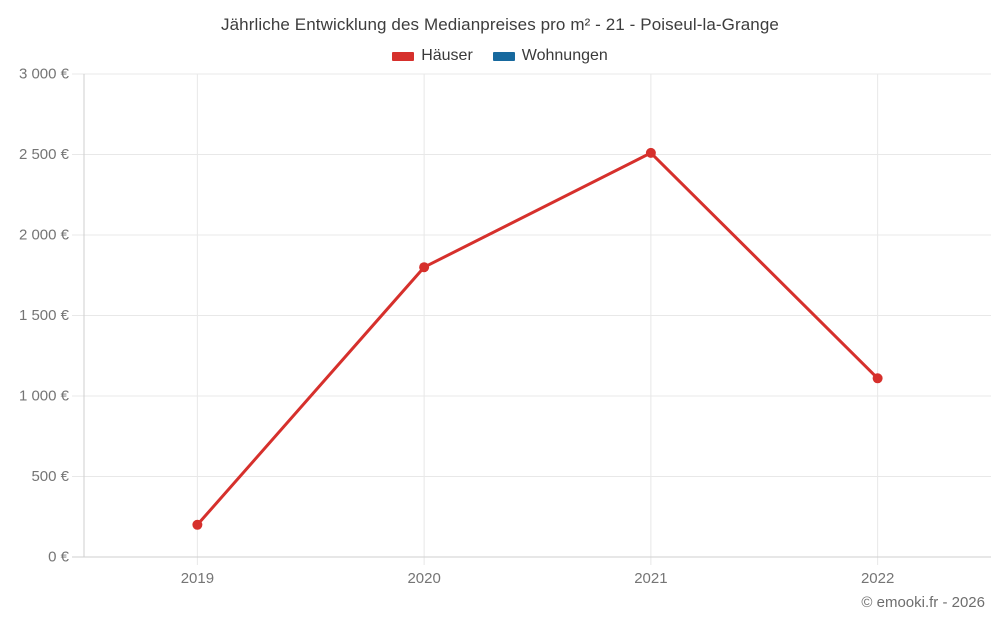 The image size is (1000, 625). I want to click on y-tick-label: 500 €, so click(50, 476).